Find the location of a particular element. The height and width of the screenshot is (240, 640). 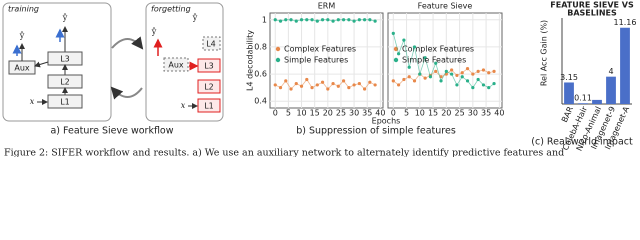

series-line is located at coordinates (443, 61).